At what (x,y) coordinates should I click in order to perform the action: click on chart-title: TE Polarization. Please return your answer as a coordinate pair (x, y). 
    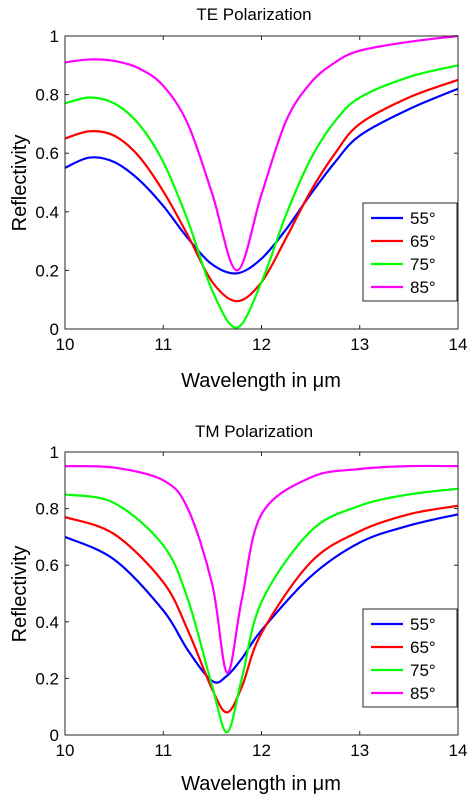
    Looking at the image, I should click on (253, 14).